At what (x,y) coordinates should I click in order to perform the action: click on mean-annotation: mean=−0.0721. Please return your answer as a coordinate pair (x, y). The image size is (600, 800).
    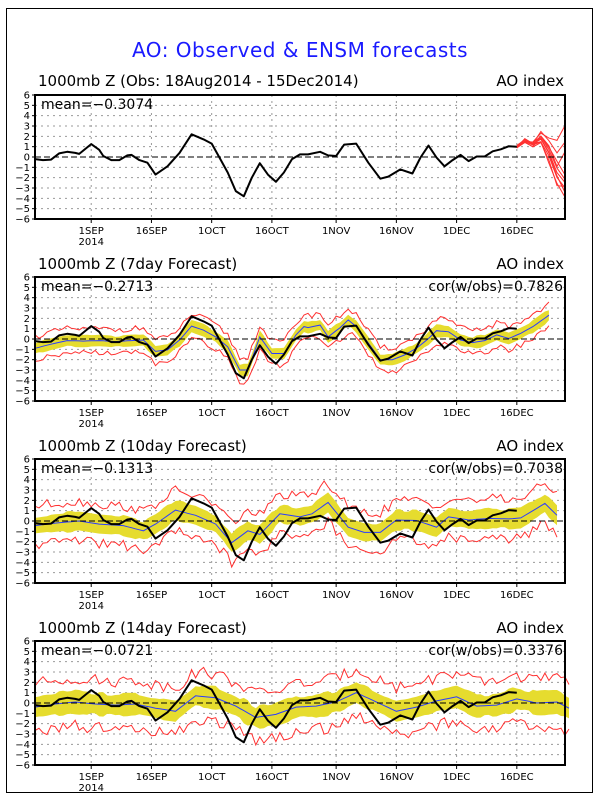
    Looking at the image, I should click on (97, 651).